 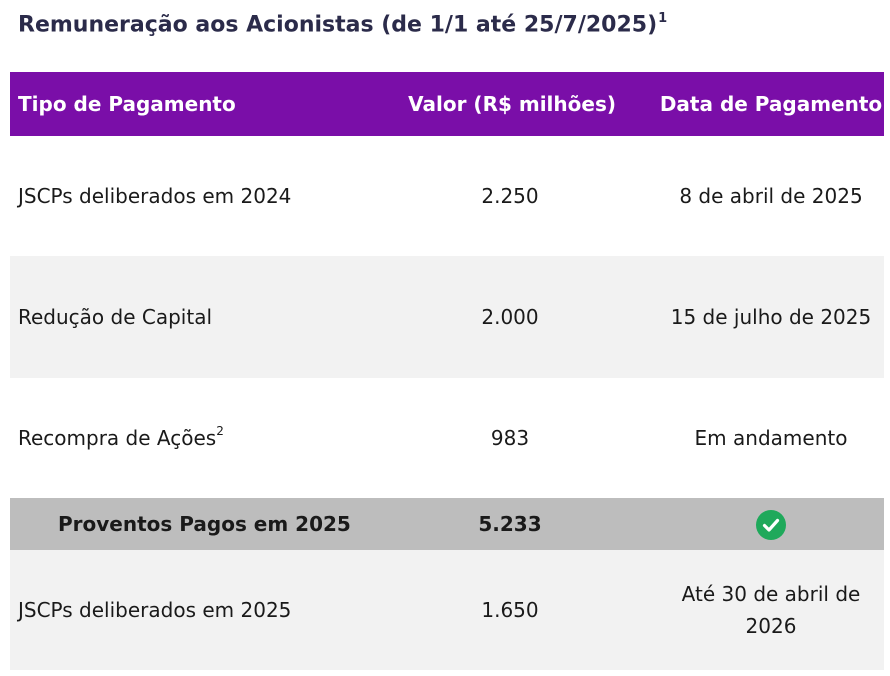 What do you see at coordinates (155, 196) in the screenshot?
I see `row-tipo-text: JSCPs deliberados em 2024` at bounding box center [155, 196].